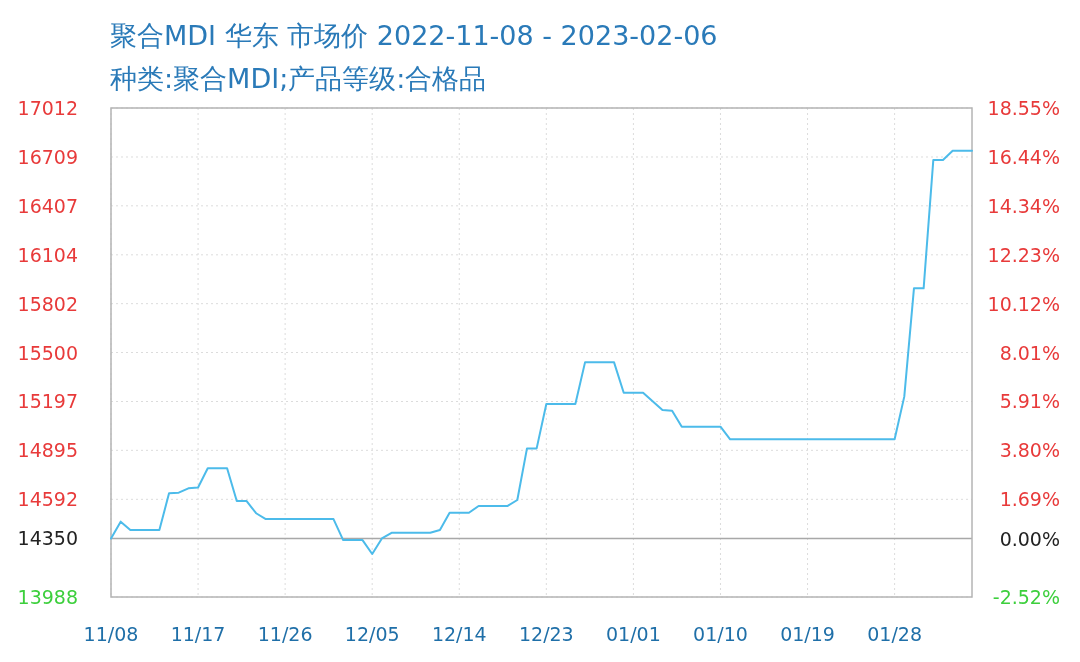 This screenshot has width=1080, height=662. Describe the element at coordinates (47, 499) in the screenshot. I see `y-tick-label: 14592` at that location.